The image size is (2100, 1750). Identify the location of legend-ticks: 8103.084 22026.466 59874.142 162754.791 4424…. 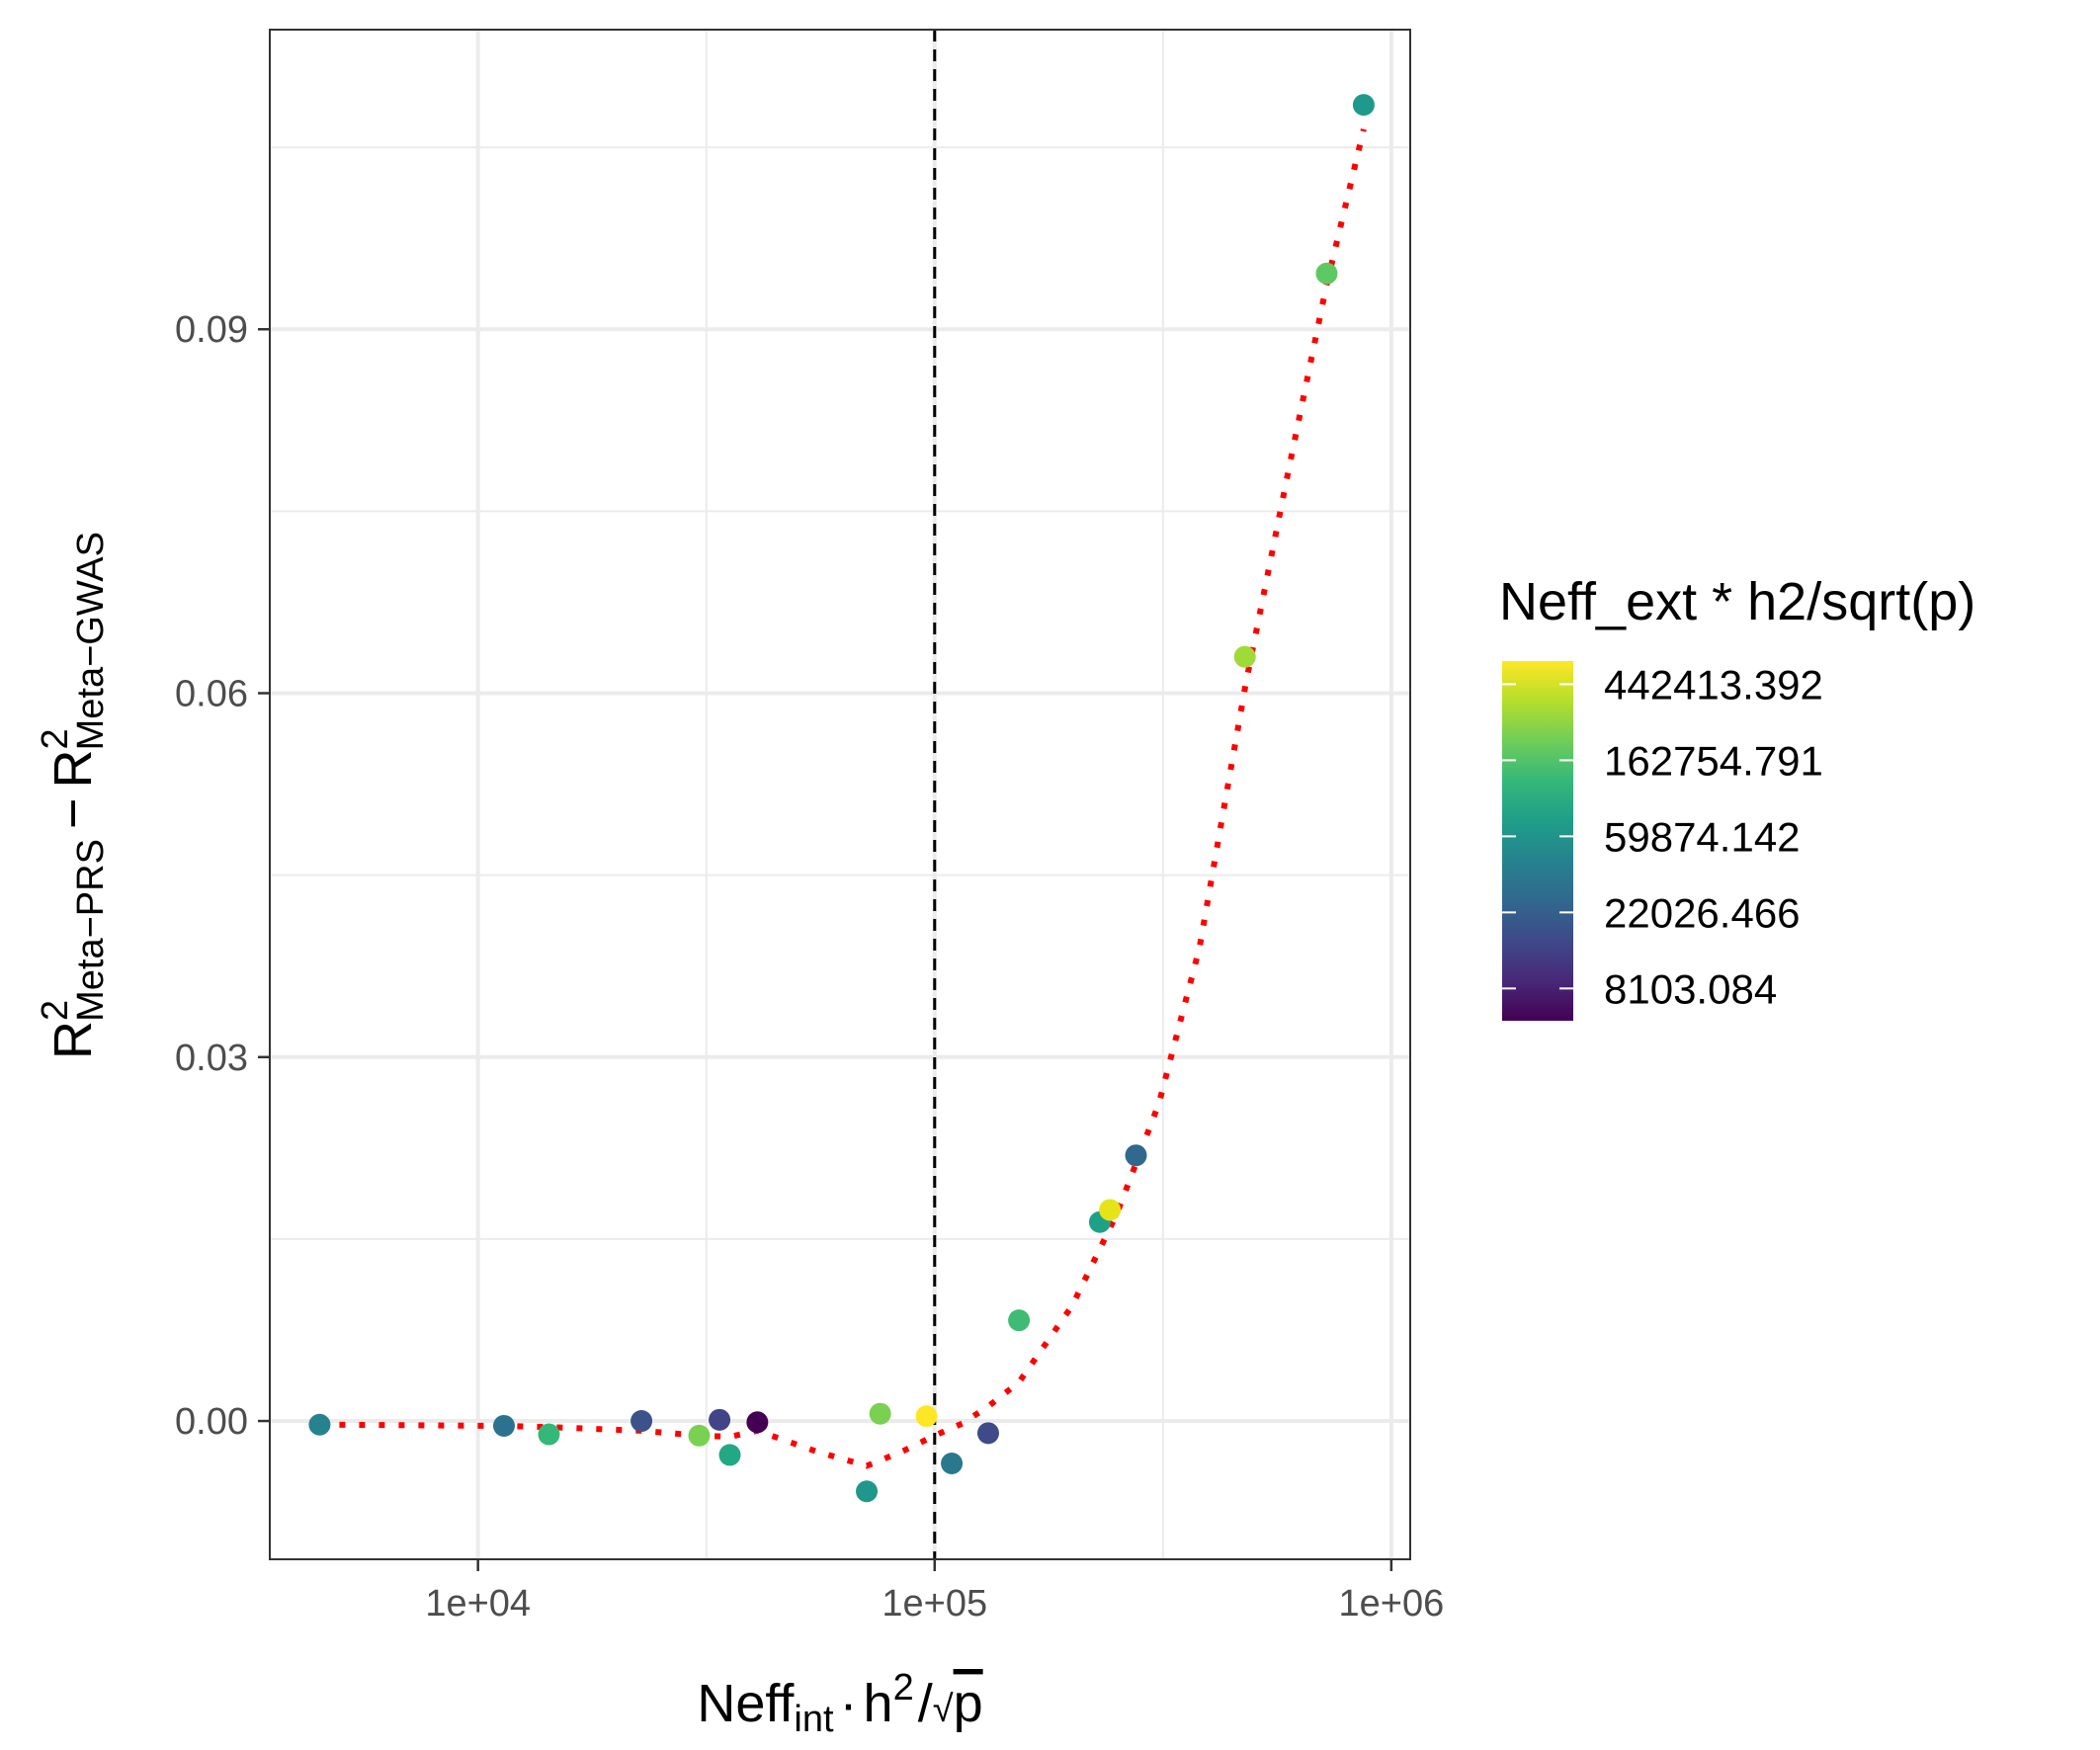
(1662, 836).